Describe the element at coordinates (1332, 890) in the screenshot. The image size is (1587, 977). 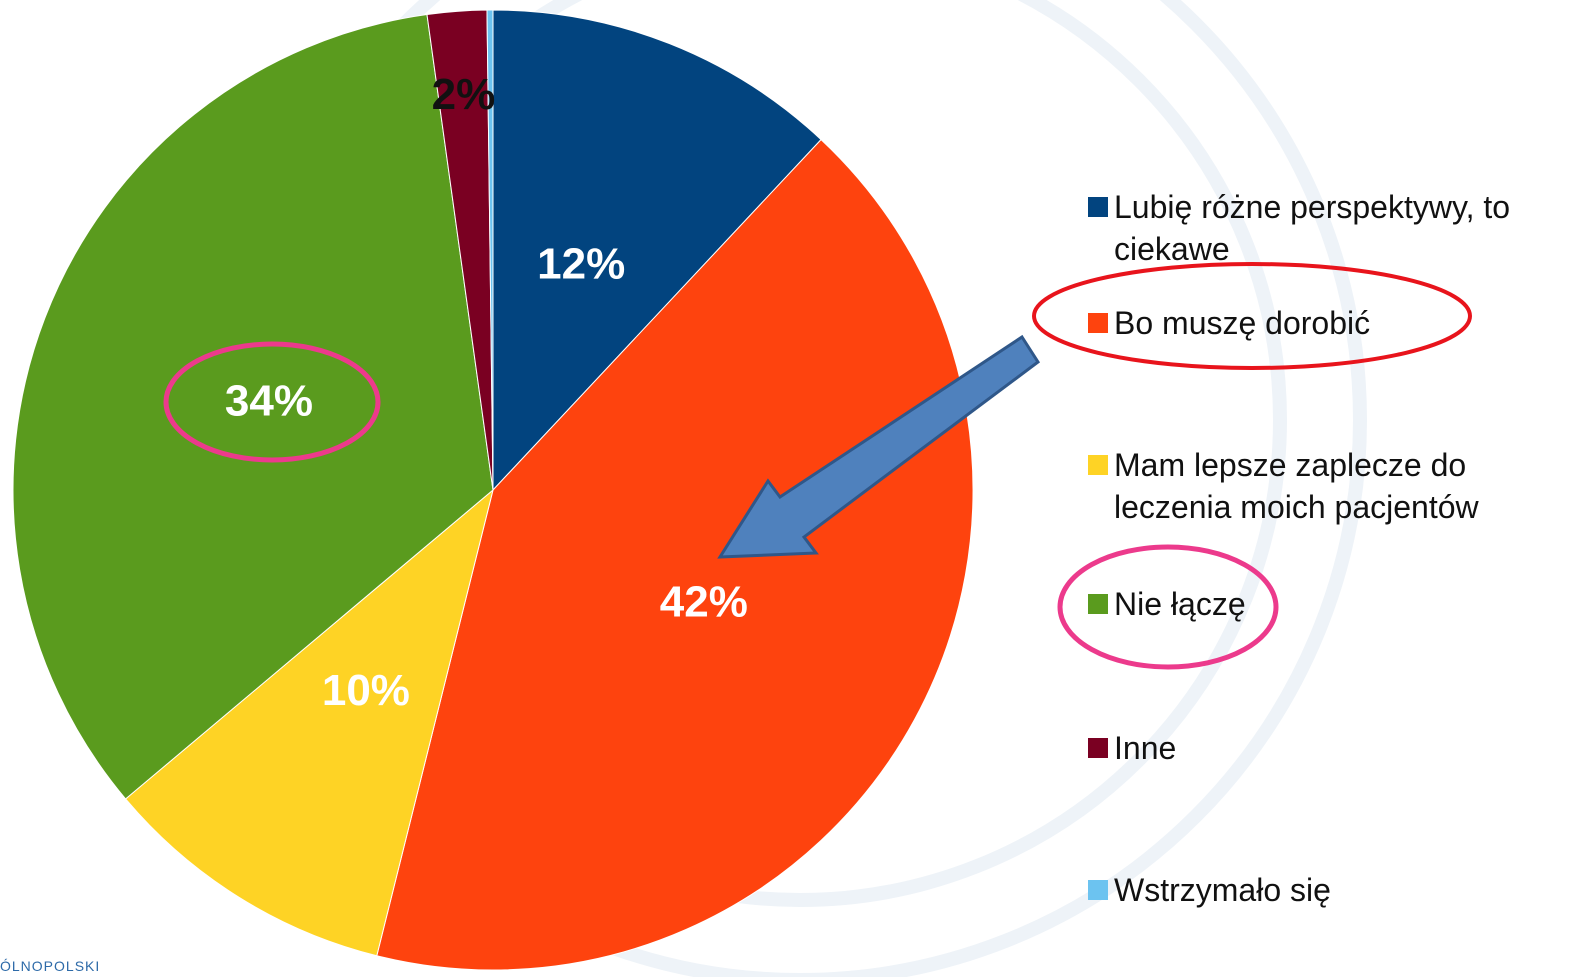
I see `legend-item: Wstrzymało się` at that location.